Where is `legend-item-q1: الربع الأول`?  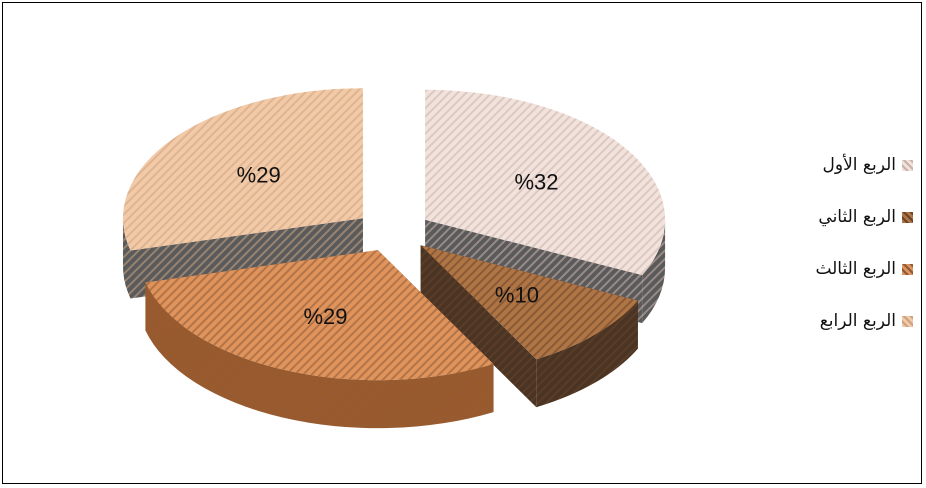
legend-item-q1: الربع الأول is located at coordinates (808, 165).